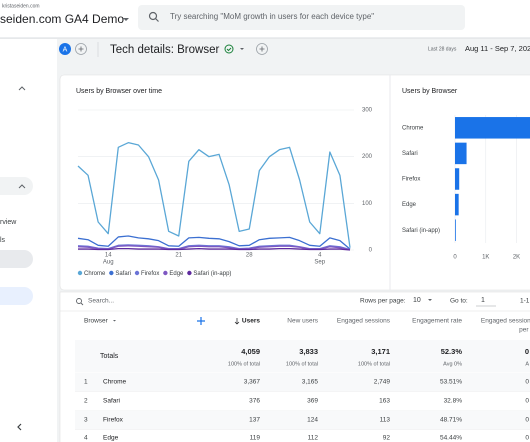 The height and width of the screenshot is (442, 530). What do you see at coordinates (497, 48) in the screenshot?
I see `date-range: Aug 11 - Sep 7, 2022` at bounding box center [497, 48].